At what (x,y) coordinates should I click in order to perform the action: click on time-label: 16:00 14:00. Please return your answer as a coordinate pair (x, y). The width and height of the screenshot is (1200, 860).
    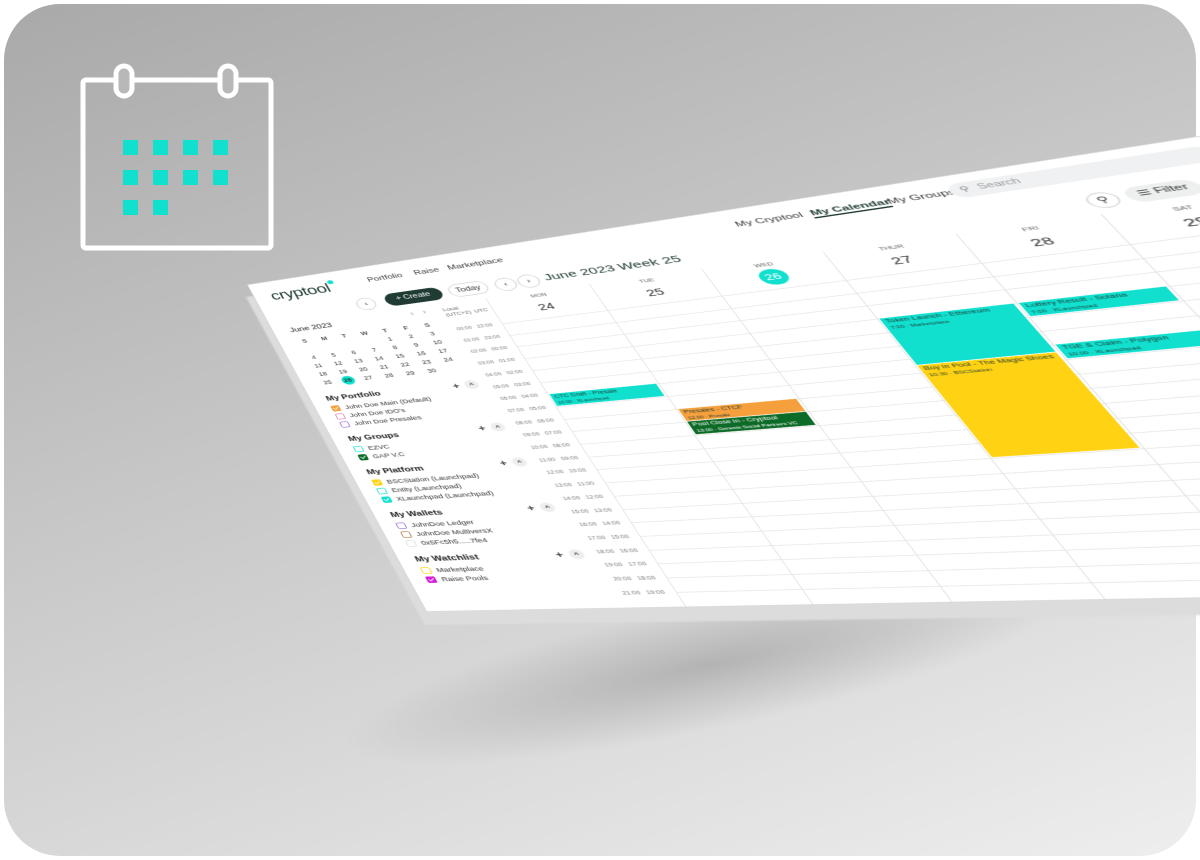
    Looking at the image, I should click on (604, 525).